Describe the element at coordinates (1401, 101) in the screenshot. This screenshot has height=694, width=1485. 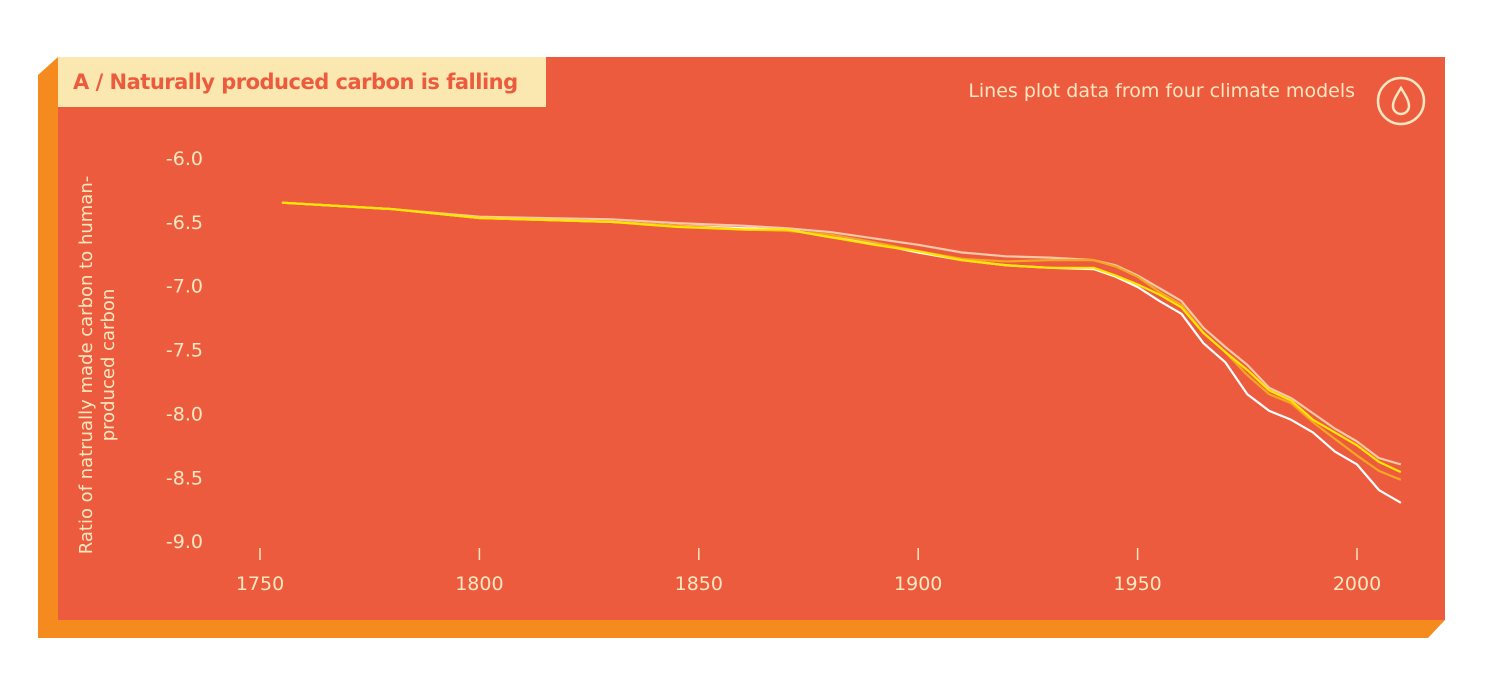
I see `water-drop-icon` at that location.